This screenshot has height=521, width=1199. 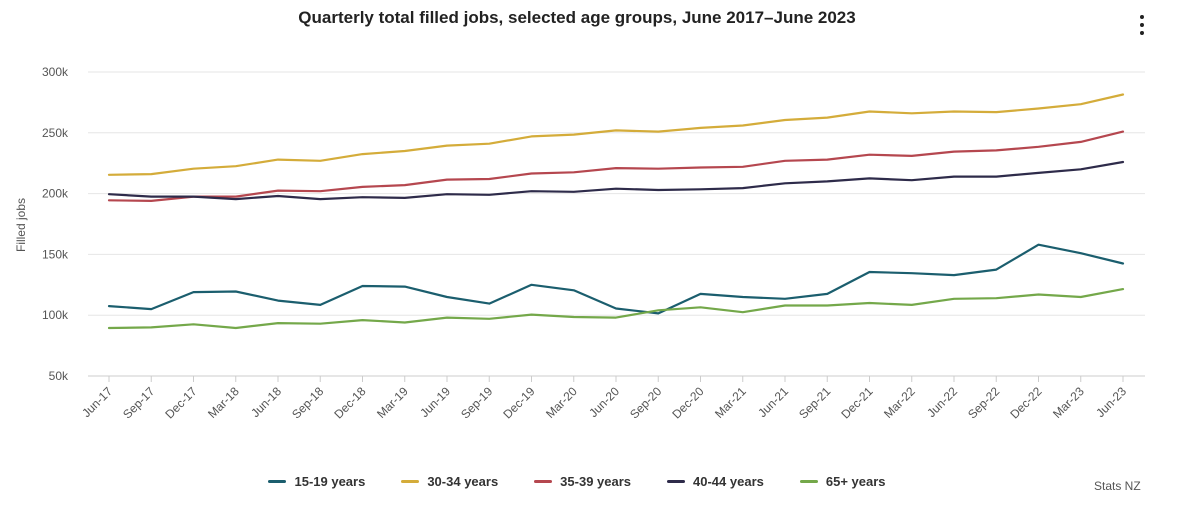 I want to click on legend-item: 40-44 years, so click(x=715, y=481).